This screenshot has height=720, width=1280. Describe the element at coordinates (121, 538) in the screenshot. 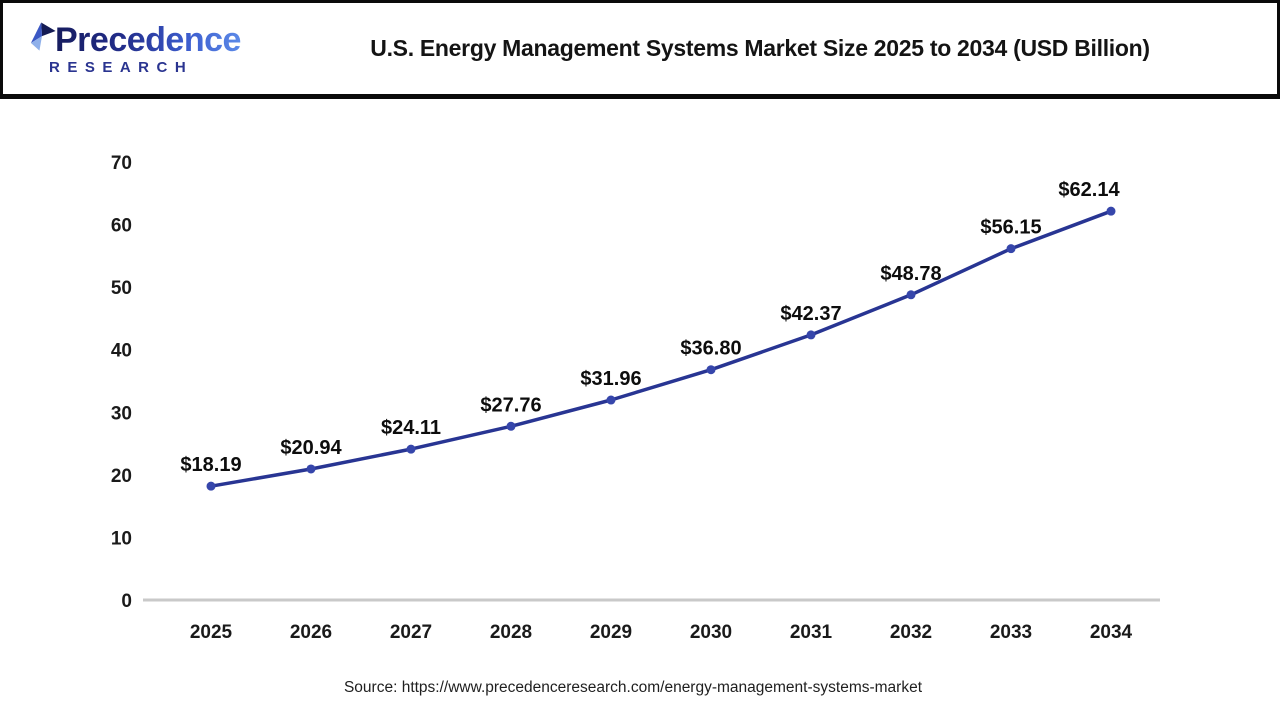

I see `y-axis-tick-label: 10` at that location.